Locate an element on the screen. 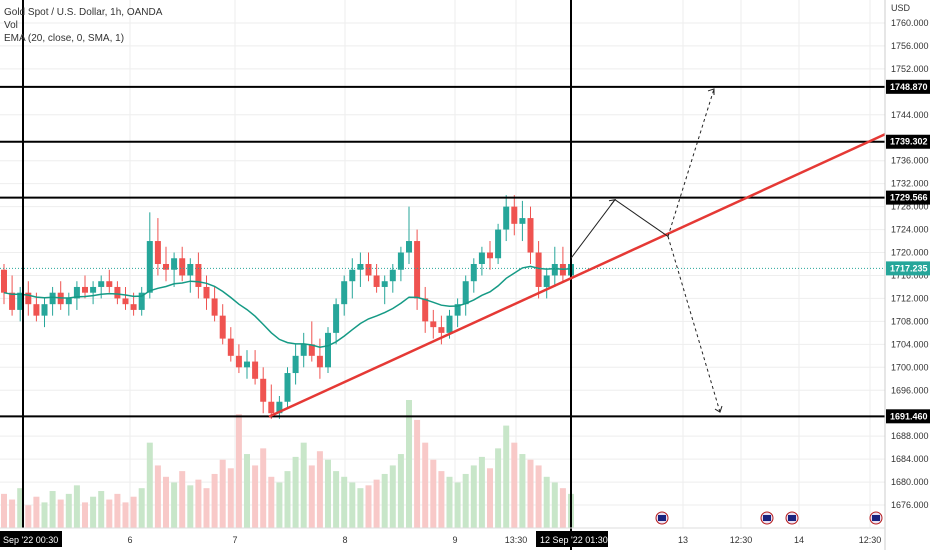 This screenshot has width=932, height=555. y-tick-label: 1688.000 is located at coordinates (910, 436).